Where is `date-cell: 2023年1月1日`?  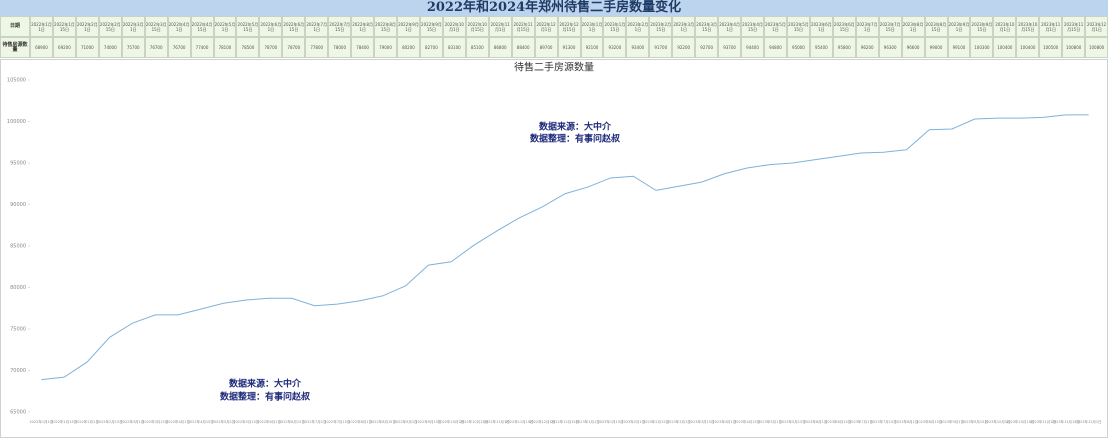
date-cell: 2023年1月1日 is located at coordinates (592, 26).